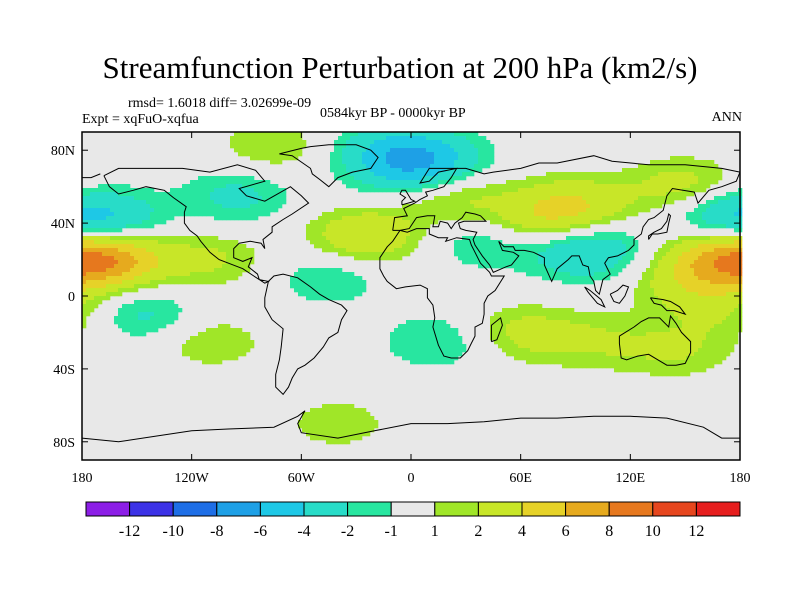 This screenshot has width=800, height=600. What do you see at coordinates (393, 113) in the screenshot?
I see `period-label: 0584kyr BP - 0000kyr BP` at bounding box center [393, 113].